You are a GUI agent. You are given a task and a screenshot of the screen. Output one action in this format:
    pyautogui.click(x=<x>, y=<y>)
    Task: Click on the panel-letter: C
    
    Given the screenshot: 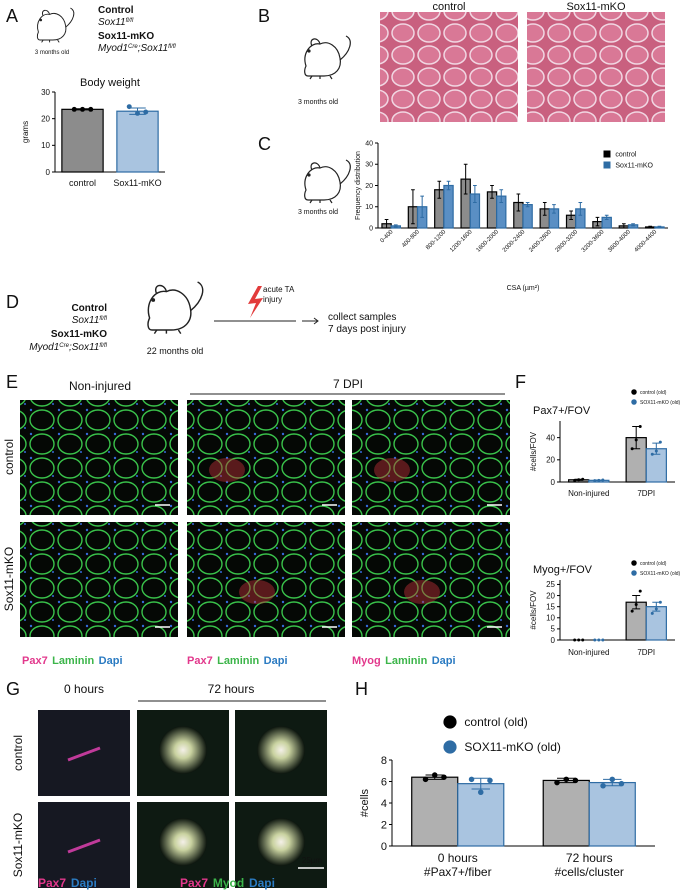 What is the action you would take?
    pyautogui.click(x=264, y=144)
    